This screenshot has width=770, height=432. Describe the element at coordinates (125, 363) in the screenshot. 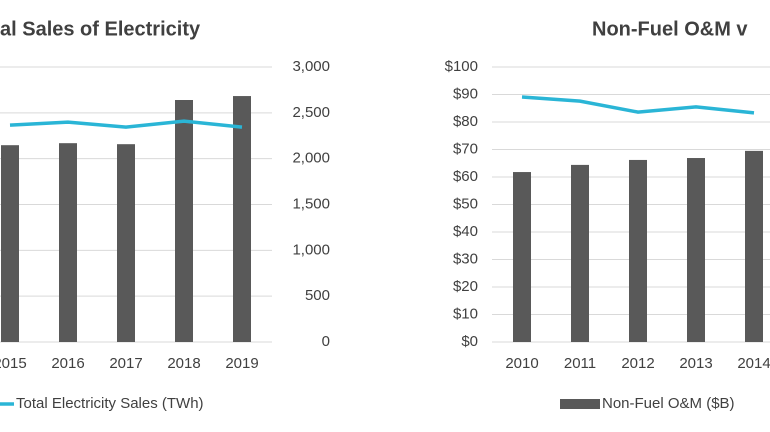

I see `x-tick-label: 2017` at that location.